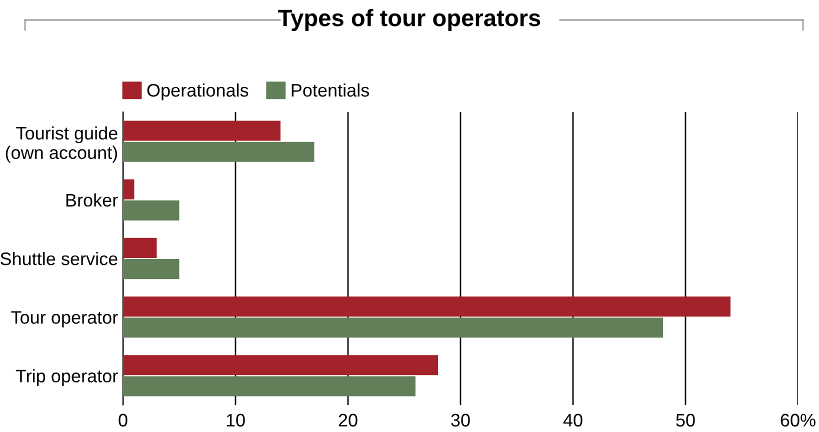 The image size is (819, 432). Describe the element at coordinates (59, 259) in the screenshot. I see `y-tick-label: Shuttle service` at that location.